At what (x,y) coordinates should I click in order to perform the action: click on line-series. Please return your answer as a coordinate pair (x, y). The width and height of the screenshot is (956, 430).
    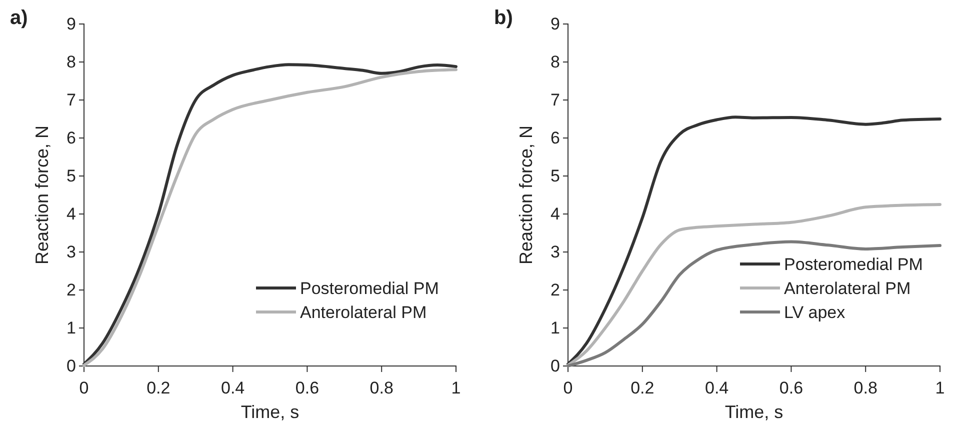
    Looking at the image, I should click on (754, 304).